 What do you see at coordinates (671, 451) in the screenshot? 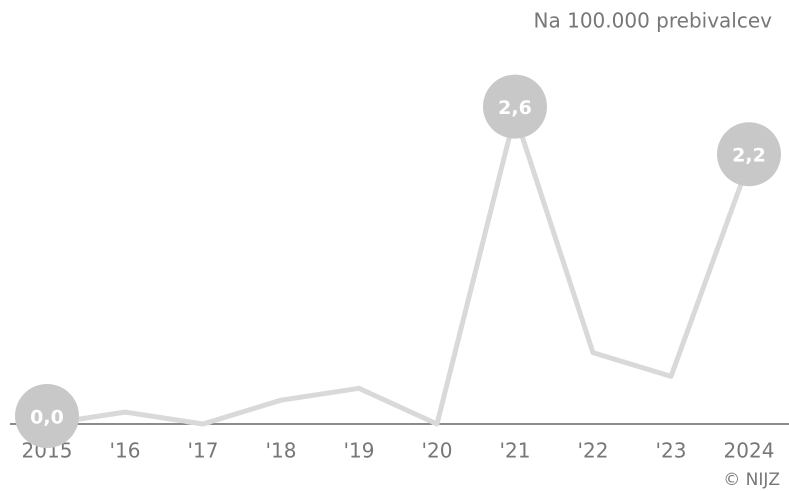
I see `x-tick-label: '23` at bounding box center [671, 451].